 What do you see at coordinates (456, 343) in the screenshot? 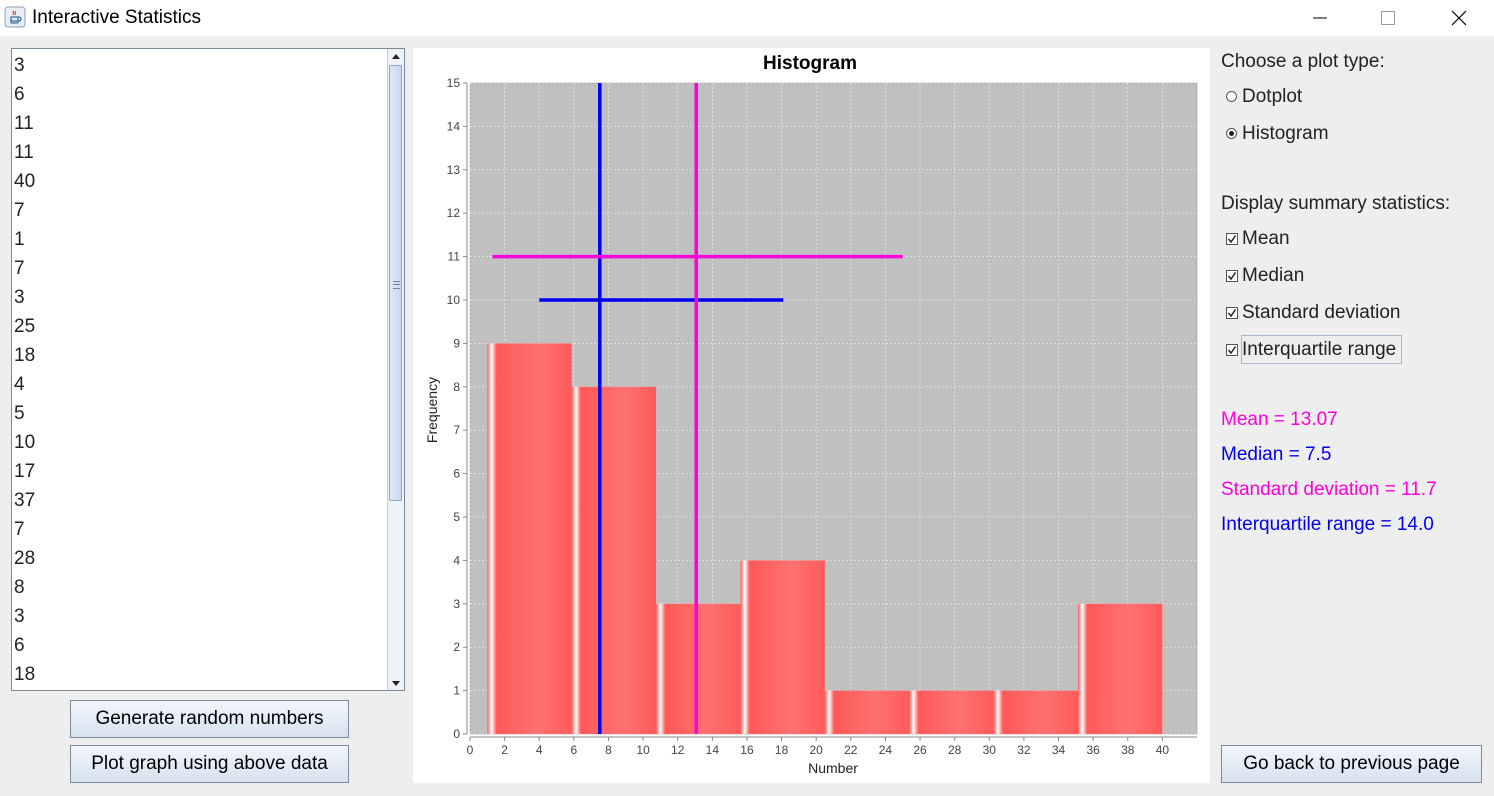
I see `y-tick-label: 9` at bounding box center [456, 343].